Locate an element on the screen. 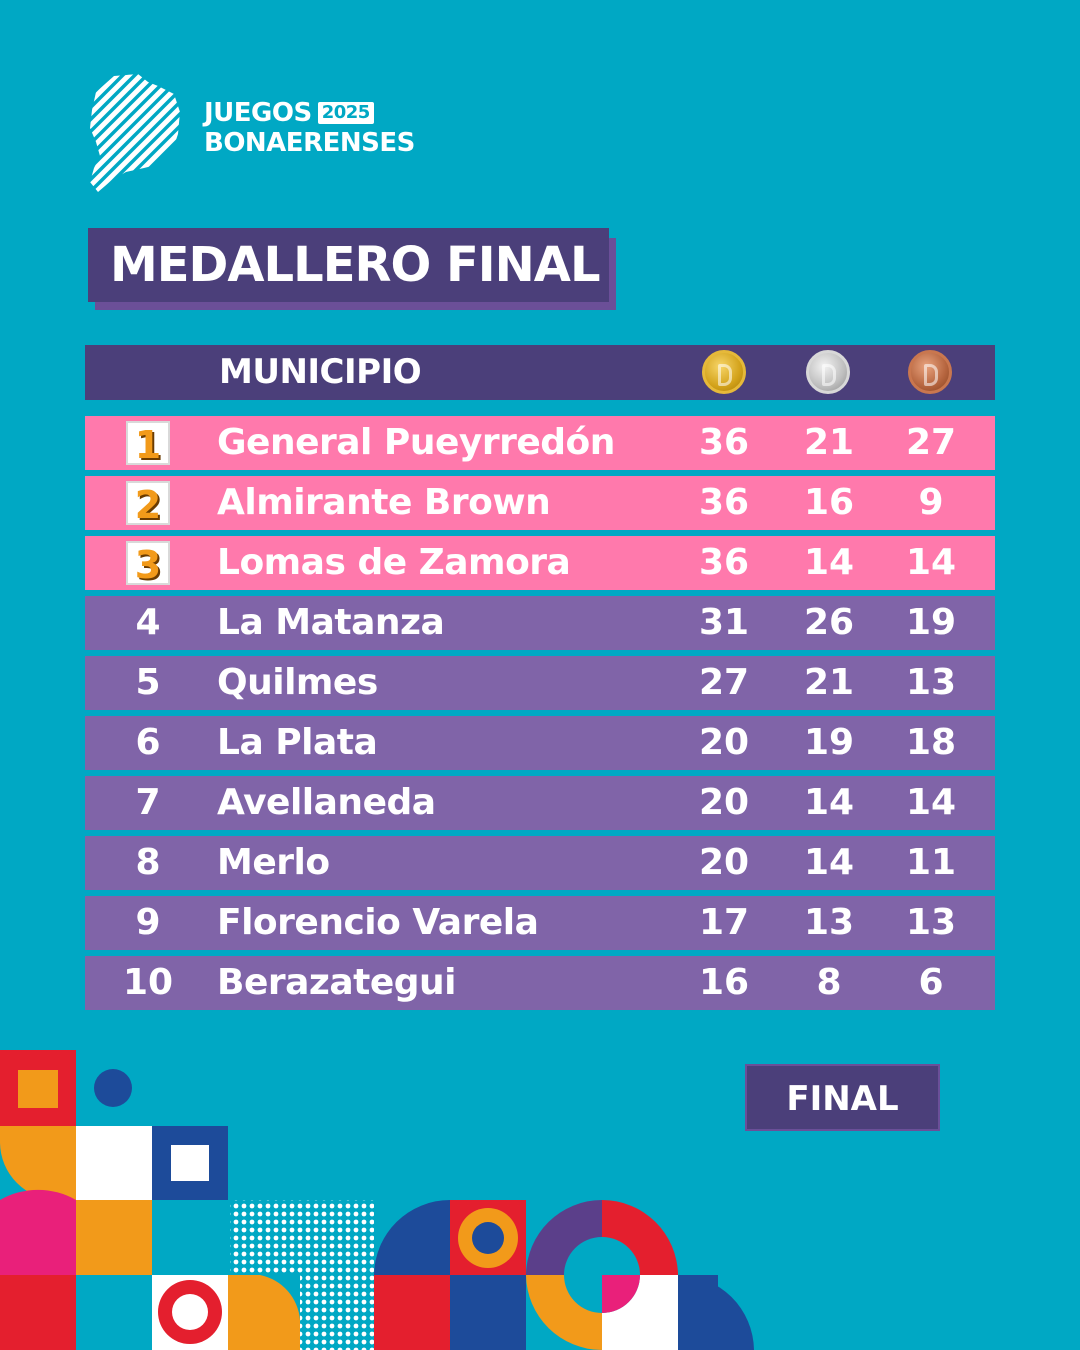 The width and height of the screenshot is (1080, 1350). silver-count: 19 is located at coordinates (829, 742).